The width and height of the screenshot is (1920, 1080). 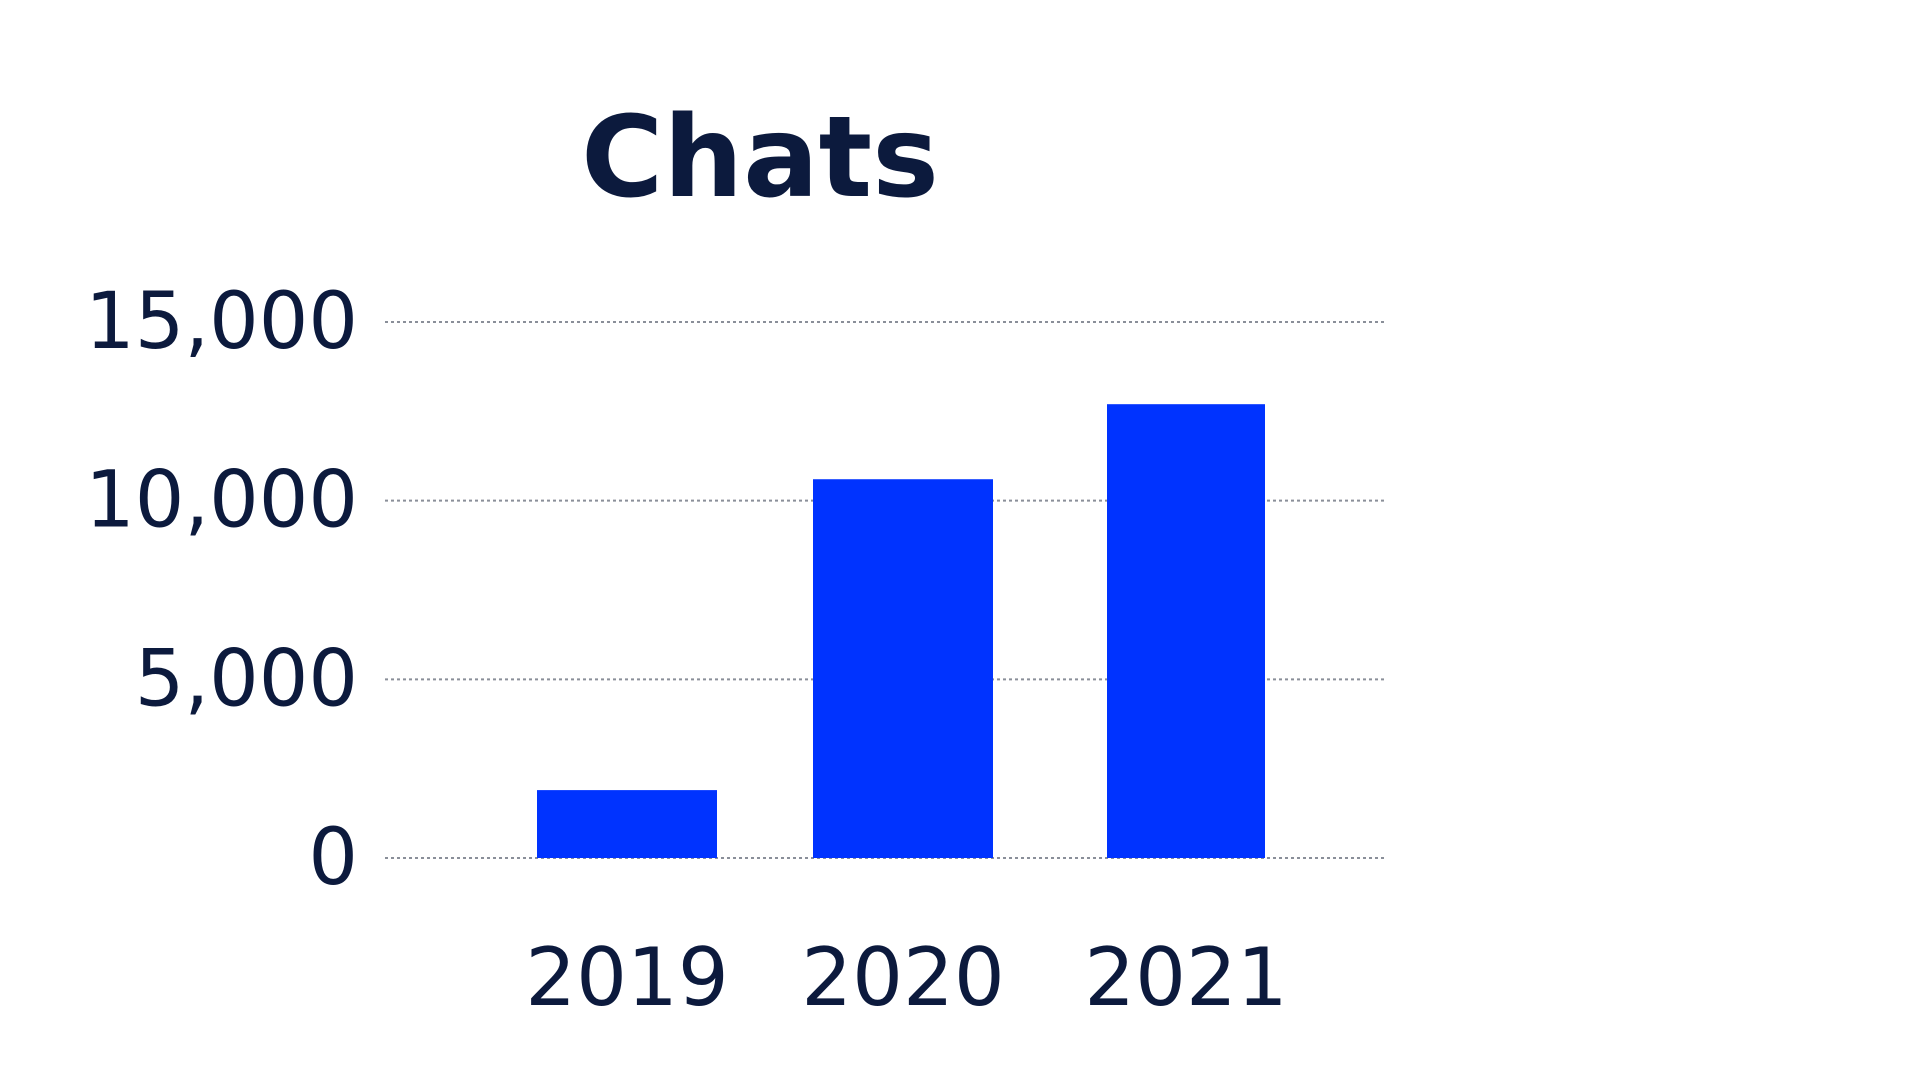 I want to click on y-tick-label: 15,000, so click(x=221, y=322).